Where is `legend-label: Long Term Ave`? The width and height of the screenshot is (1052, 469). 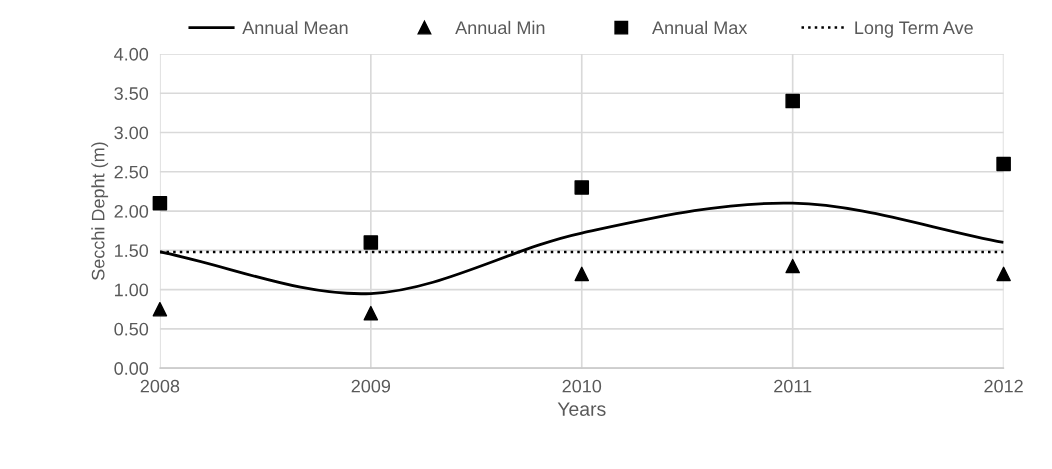
legend-label: Long Term Ave is located at coordinates (914, 29).